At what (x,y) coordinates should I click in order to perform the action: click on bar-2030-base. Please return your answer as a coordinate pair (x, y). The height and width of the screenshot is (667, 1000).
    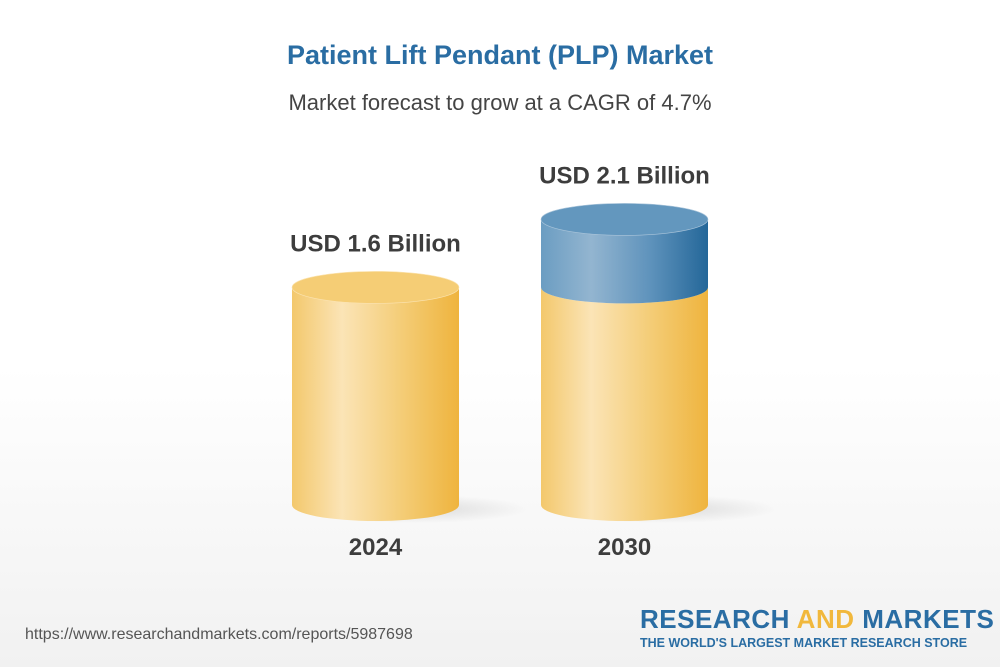
    Looking at the image, I should click on (624, 404).